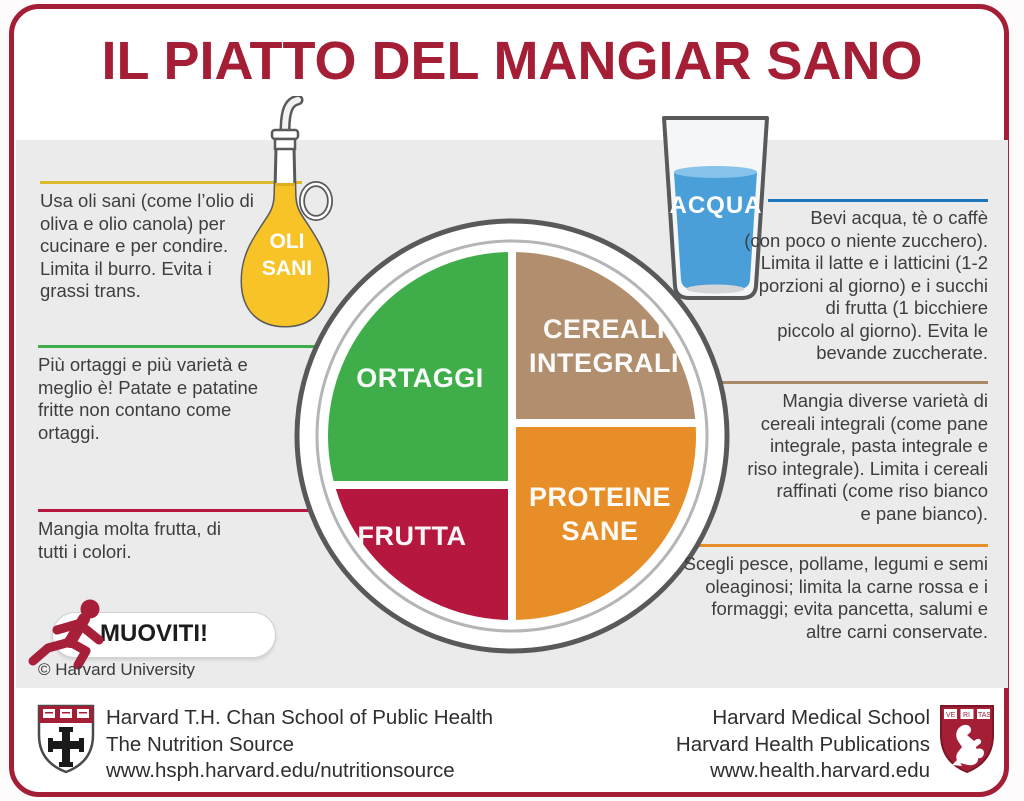 The image size is (1024, 801). Describe the element at coordinates (512, 61) in the screenshot. I see `page-title: IL PIATTO DEL MANGIAR SANO` at that location.